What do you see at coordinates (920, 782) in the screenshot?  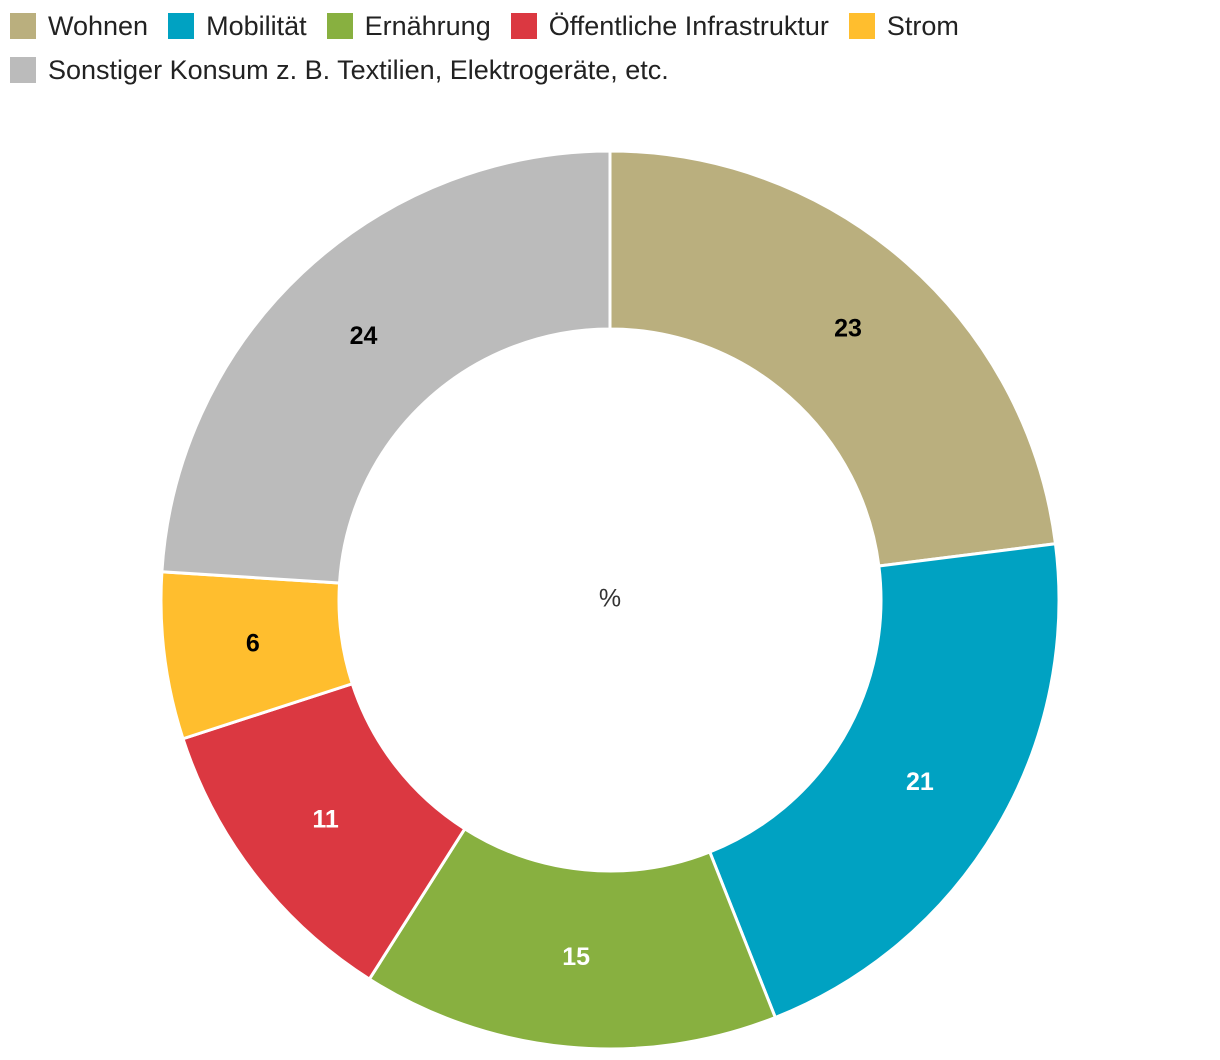 I see `data-label-mobilitaet: 21` at bounding box center [920, 782].